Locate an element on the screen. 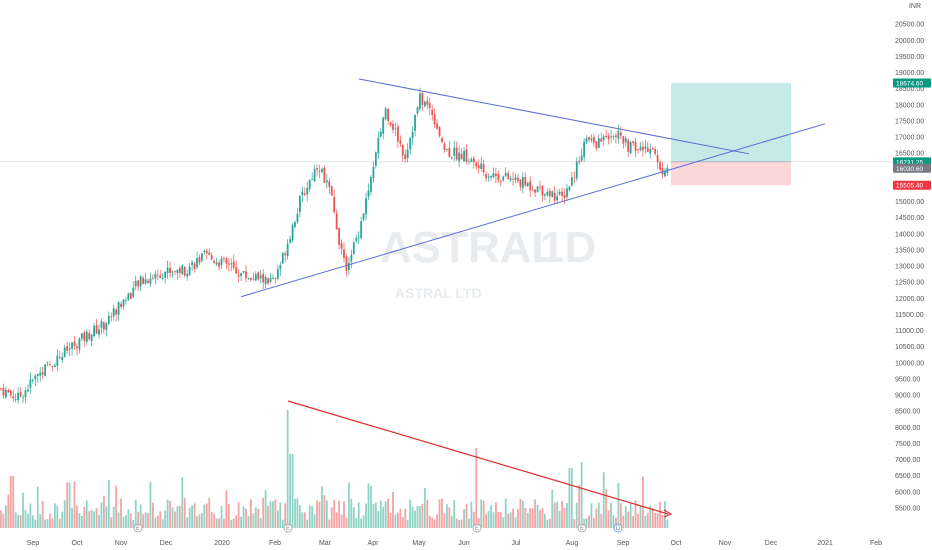 This screenshot has width=932, height=550. price-tick-label: 15000.00 is located at coordinates (909, 202).